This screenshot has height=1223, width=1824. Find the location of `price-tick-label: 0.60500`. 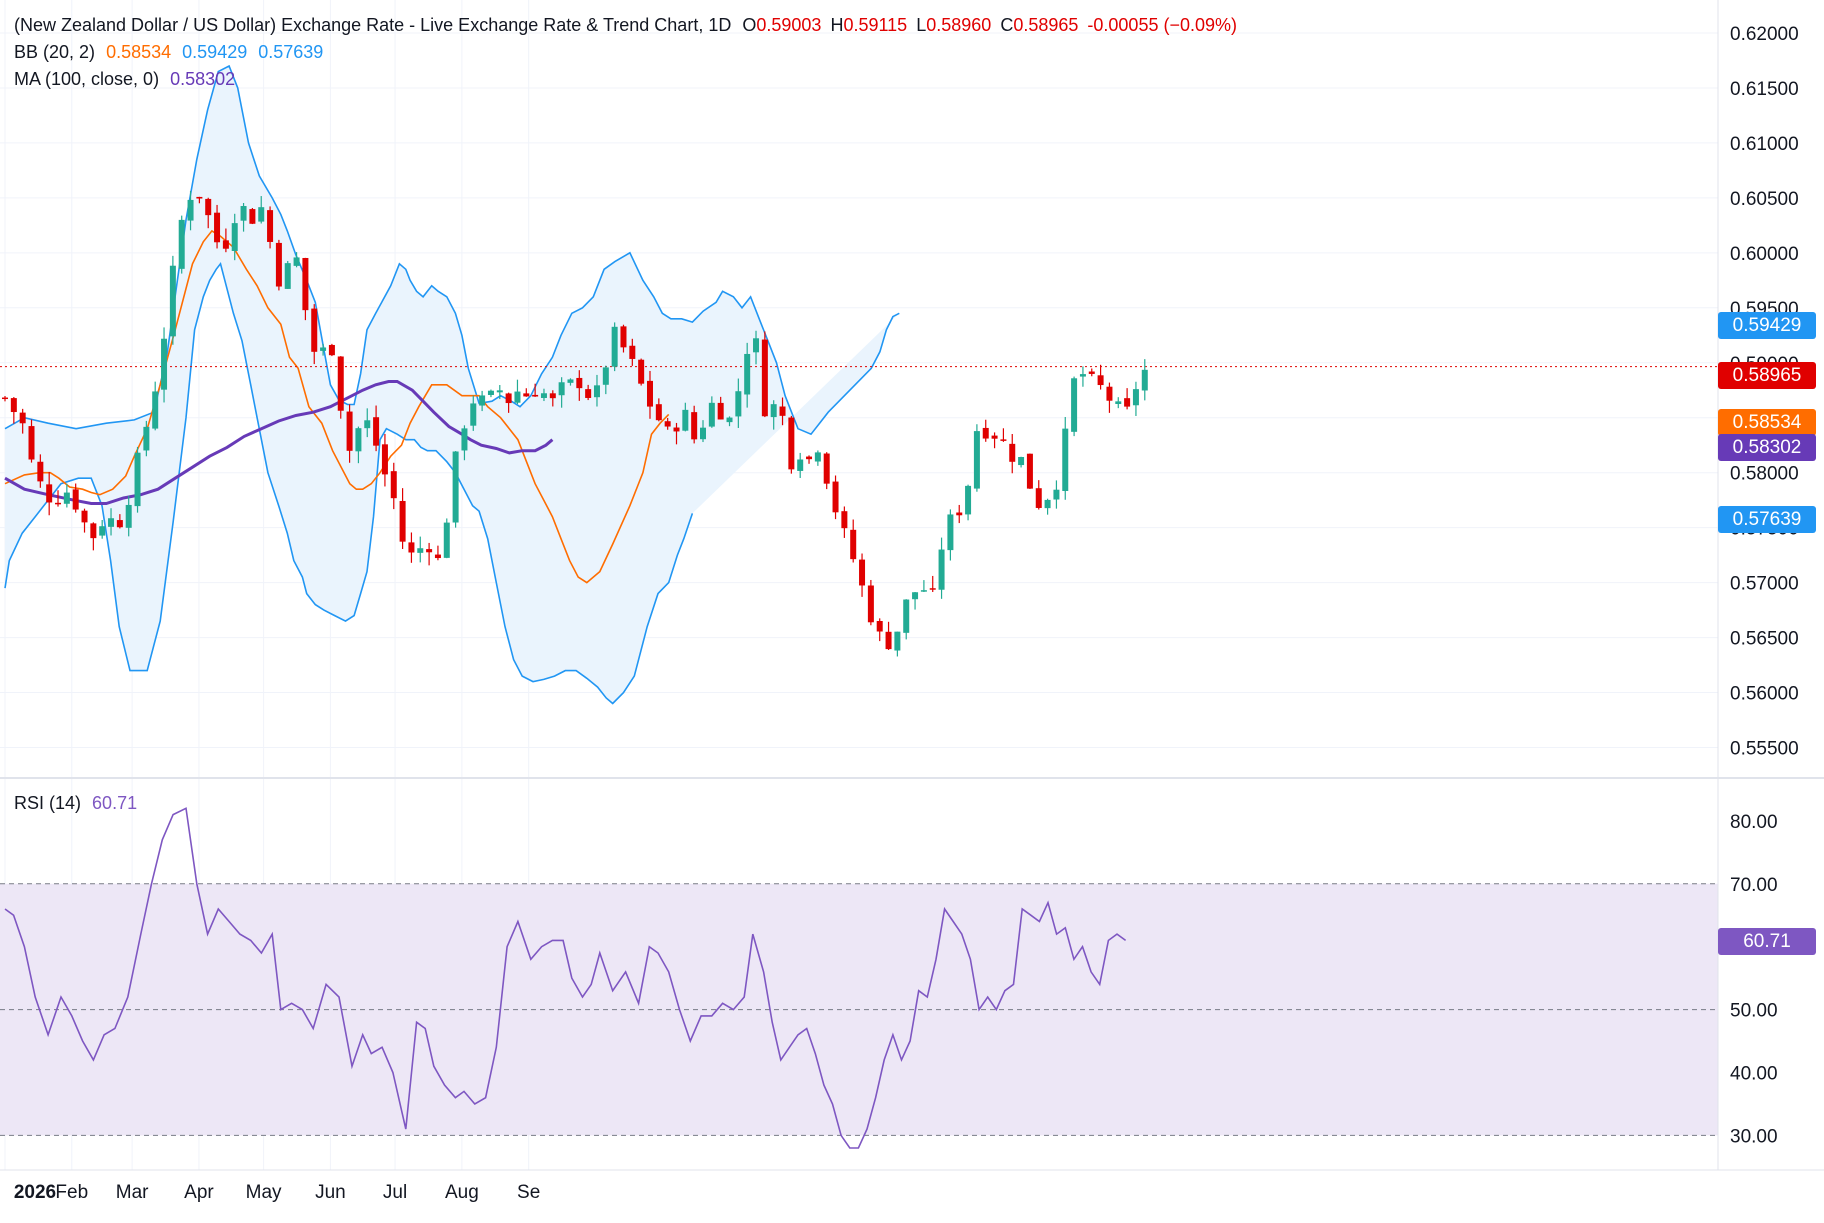

price-tick-label: 0.60500 is located at coordinates (1764, 199).